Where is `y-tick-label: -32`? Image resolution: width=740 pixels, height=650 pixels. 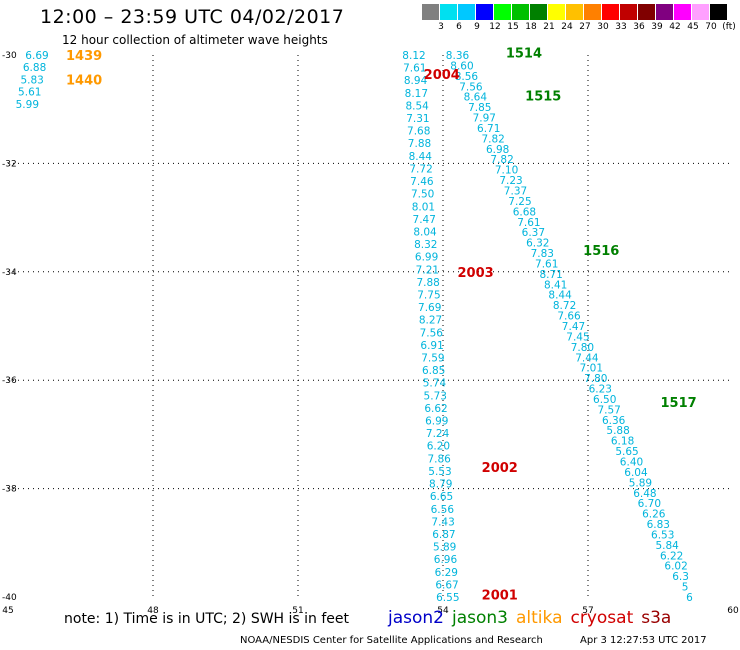
y-tick-label: -32 is located at coordinates (9, 164).